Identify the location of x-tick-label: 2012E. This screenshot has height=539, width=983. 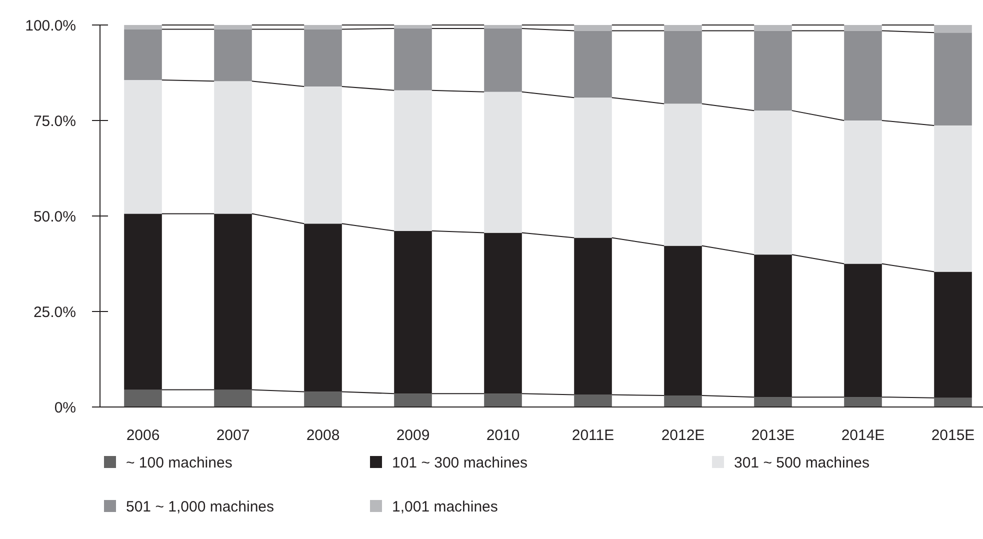
(683, 435).